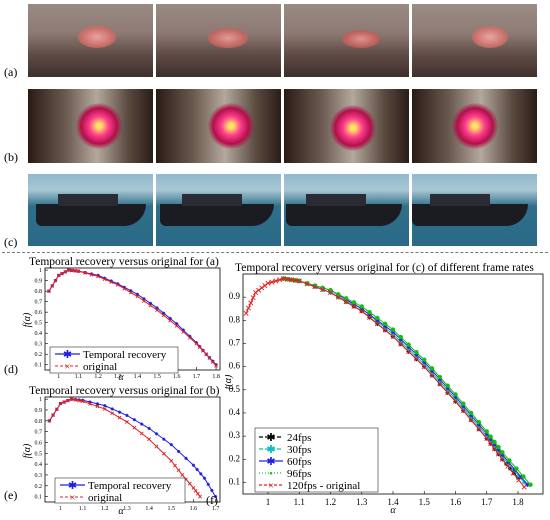  I want to click on chart-e-xtick-label: 1.3, so click(127, 509).